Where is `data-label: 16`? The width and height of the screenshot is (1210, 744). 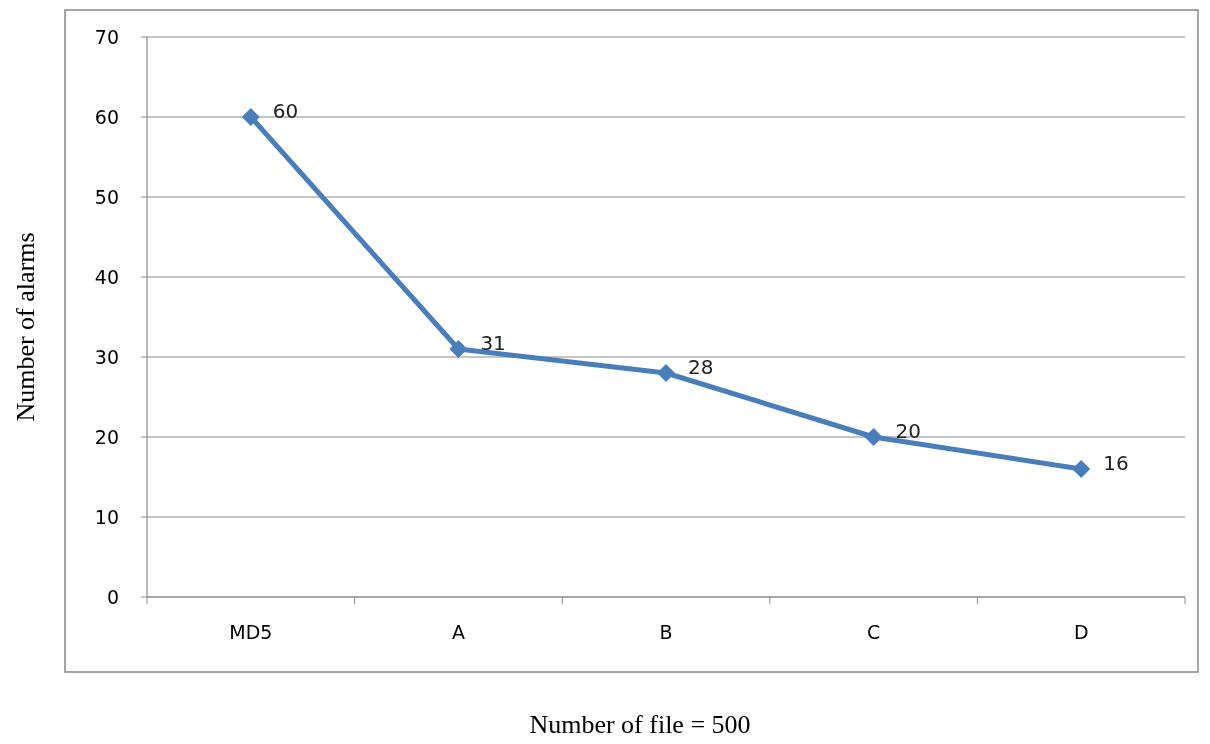
data-label: 16 is located at coordinates (1116, 463).